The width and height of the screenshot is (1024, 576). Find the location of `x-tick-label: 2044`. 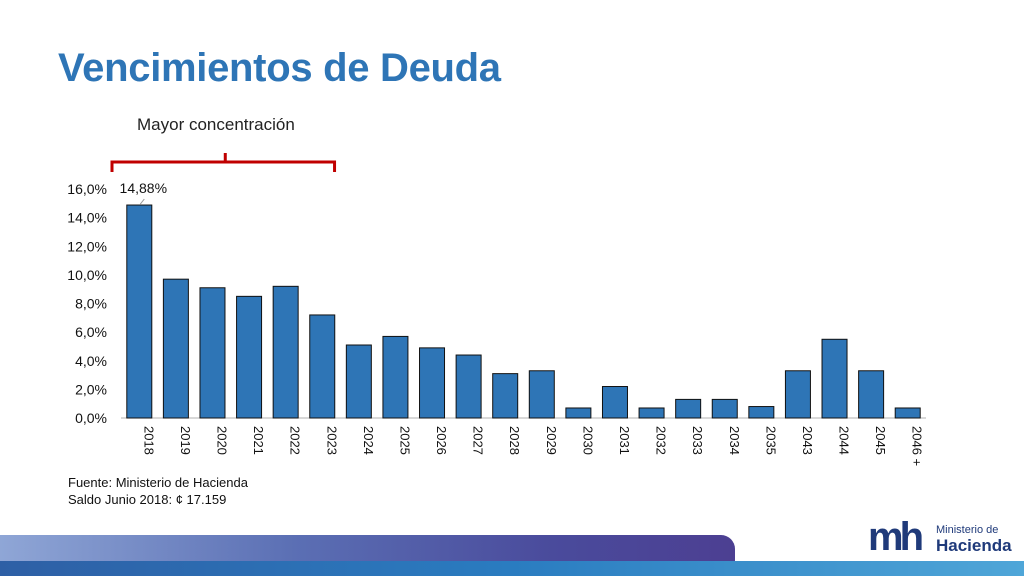

x-tick-label: 2044 is located at coordinates (844, 440).